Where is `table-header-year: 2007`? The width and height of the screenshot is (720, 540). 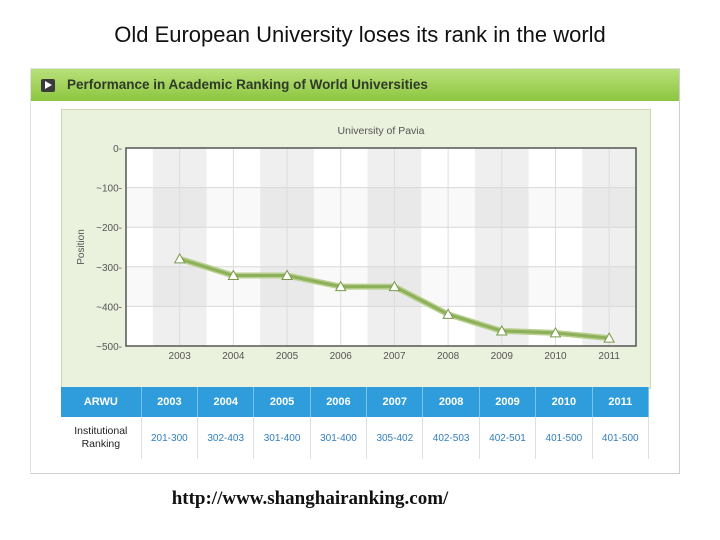
table-header-year: 2007 is located at coordinates (395, 402).